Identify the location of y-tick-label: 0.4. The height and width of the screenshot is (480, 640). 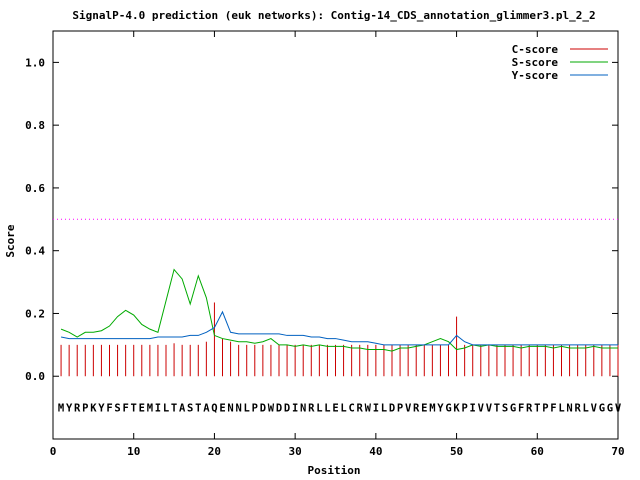
(35, 251).